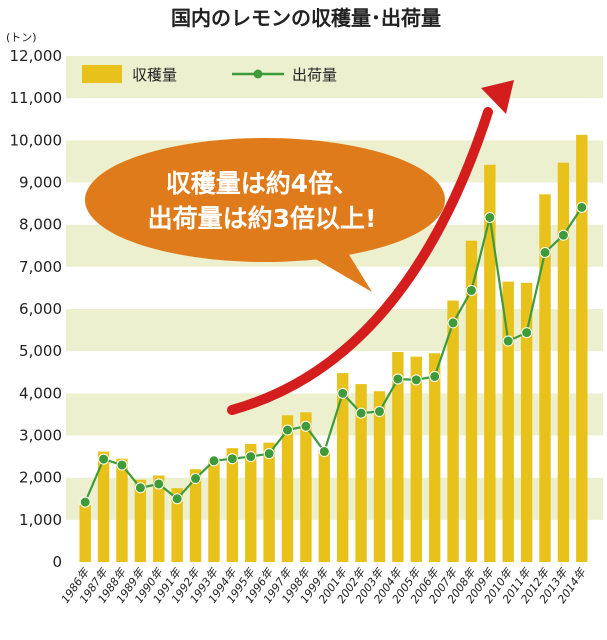 The width and height of the screenshot is (607, 640). I want to click on y-tick-label: 1,000, so click(40, 520).